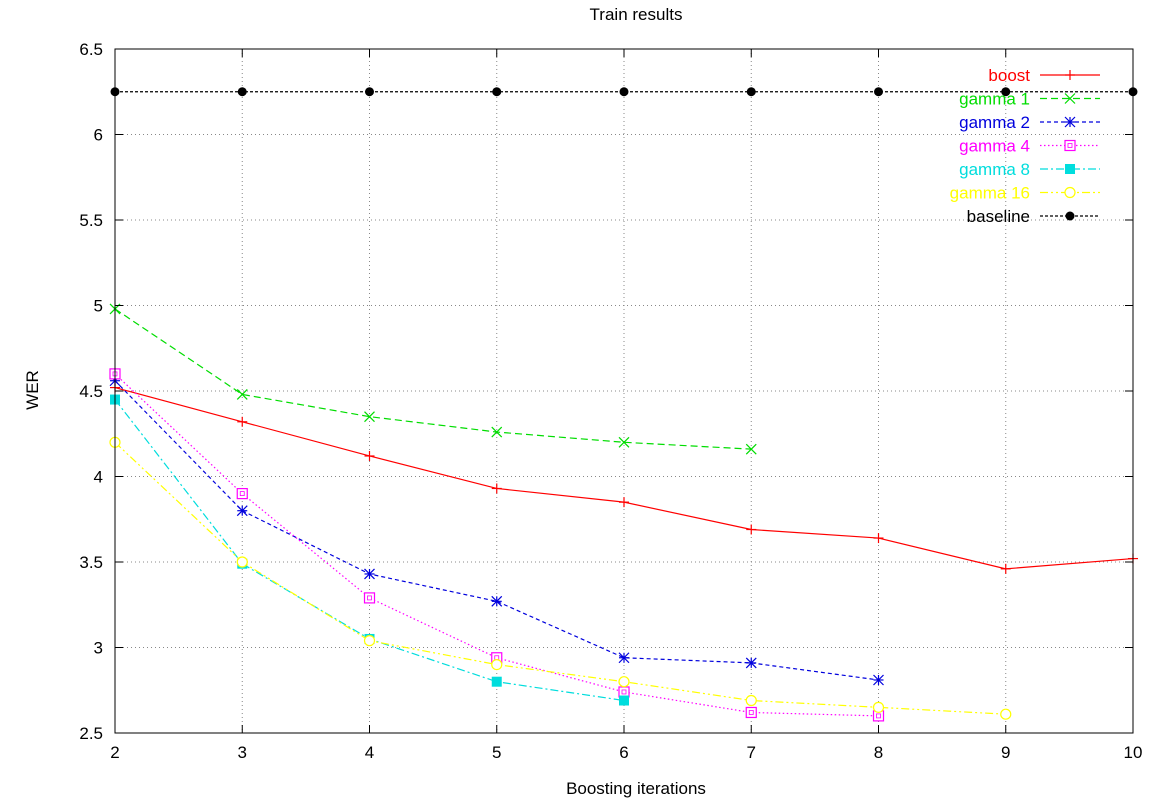  Describe the element at coordinates (994, 99) in the screenshot. I see `legend-label-gamma-1: gamma 1` at that location.